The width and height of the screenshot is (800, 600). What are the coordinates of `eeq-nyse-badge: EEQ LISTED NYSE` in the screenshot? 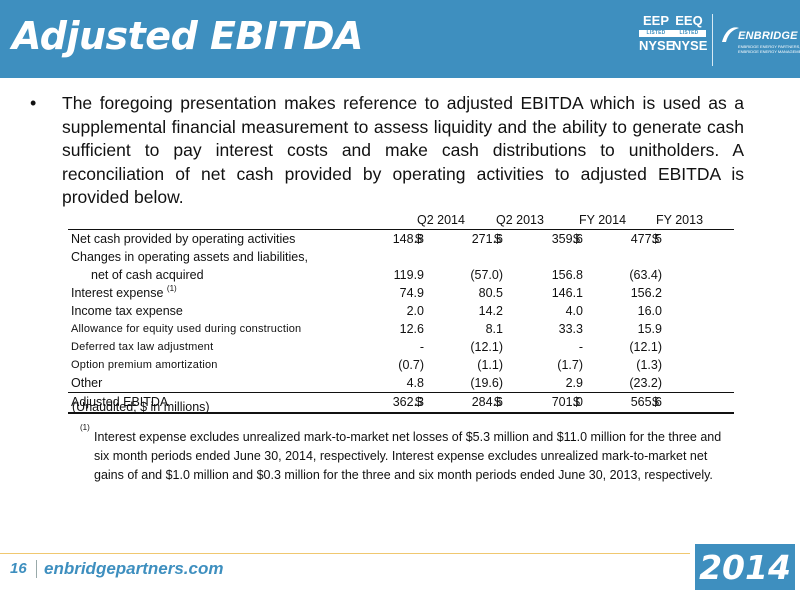 It's located at (690, 33).